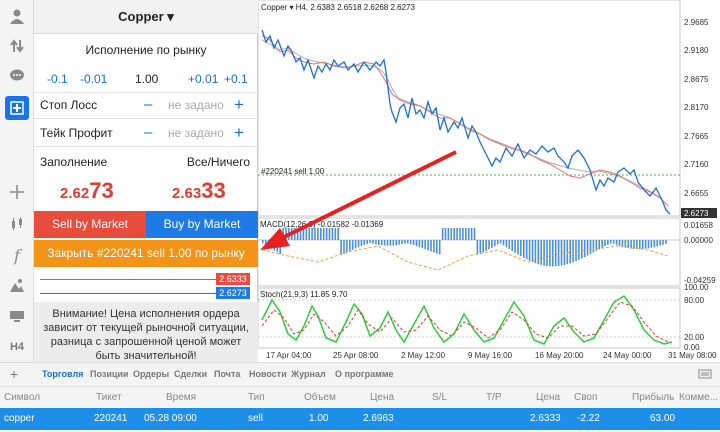 This screenshot has width=720, height=432. What do you see at coordinates (109, 397) in the screenshot?
I see `column-header: Тикет` at bounding box center [109, 397].